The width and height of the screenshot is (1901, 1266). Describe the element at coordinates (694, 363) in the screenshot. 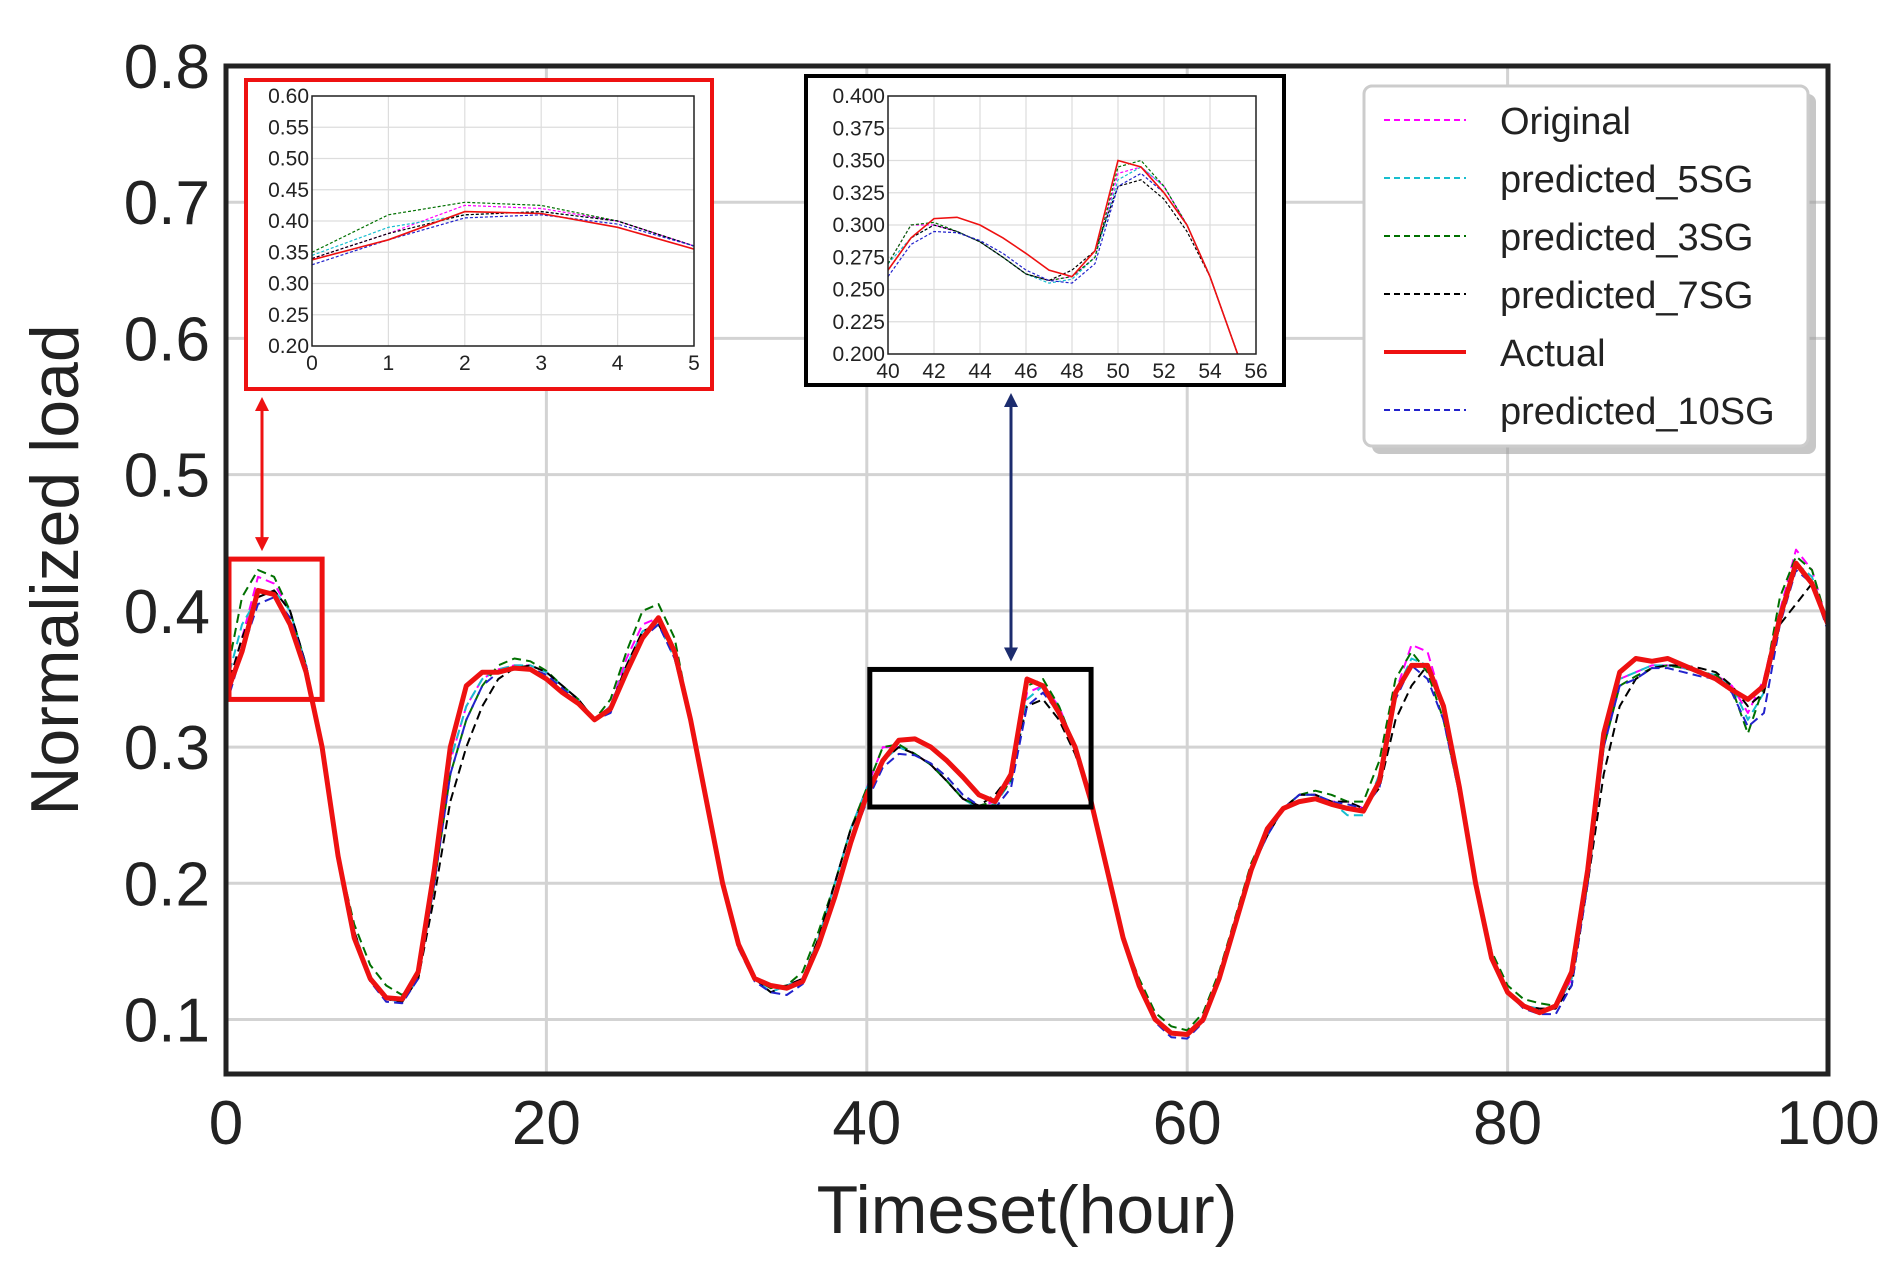

I see `inset-x-tick-label: 5` at that location.